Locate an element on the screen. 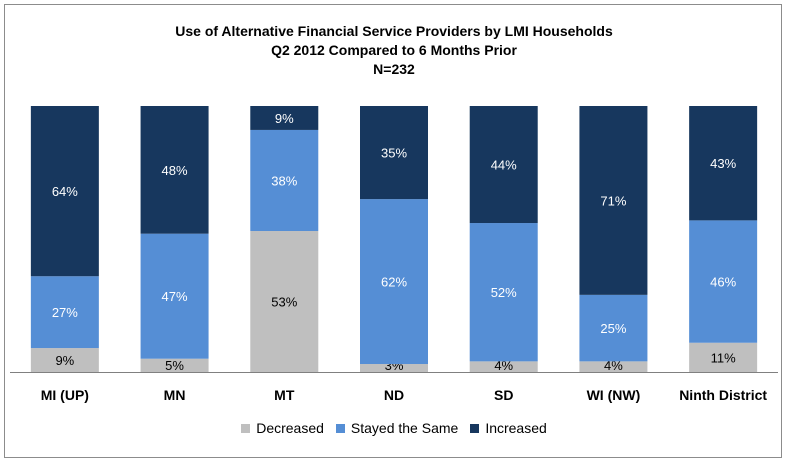 The height and width of the screenshot is (464, 788). bar-segment-stayed-the-same-mt is located at coordinates (284, 180).